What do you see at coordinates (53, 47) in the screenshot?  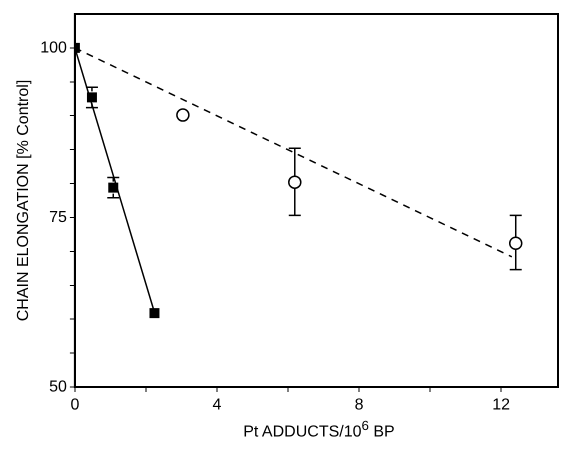 I see `y-tick-label: 100` at bounding box center [53, 47].